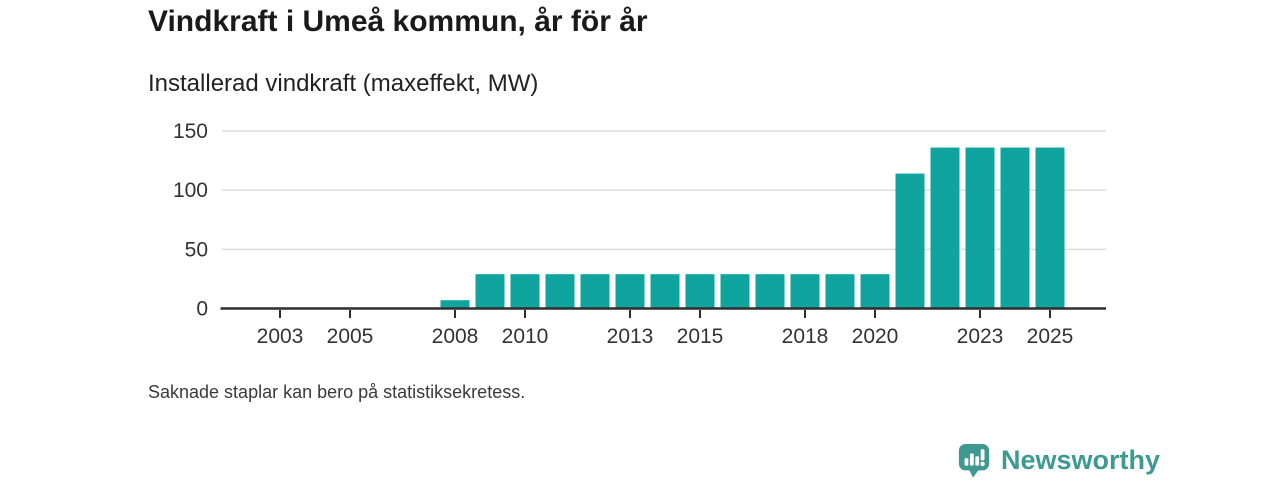  Describe the element at coordinates (875, 291) in the screenshot. I see `bar-2020` at that location.